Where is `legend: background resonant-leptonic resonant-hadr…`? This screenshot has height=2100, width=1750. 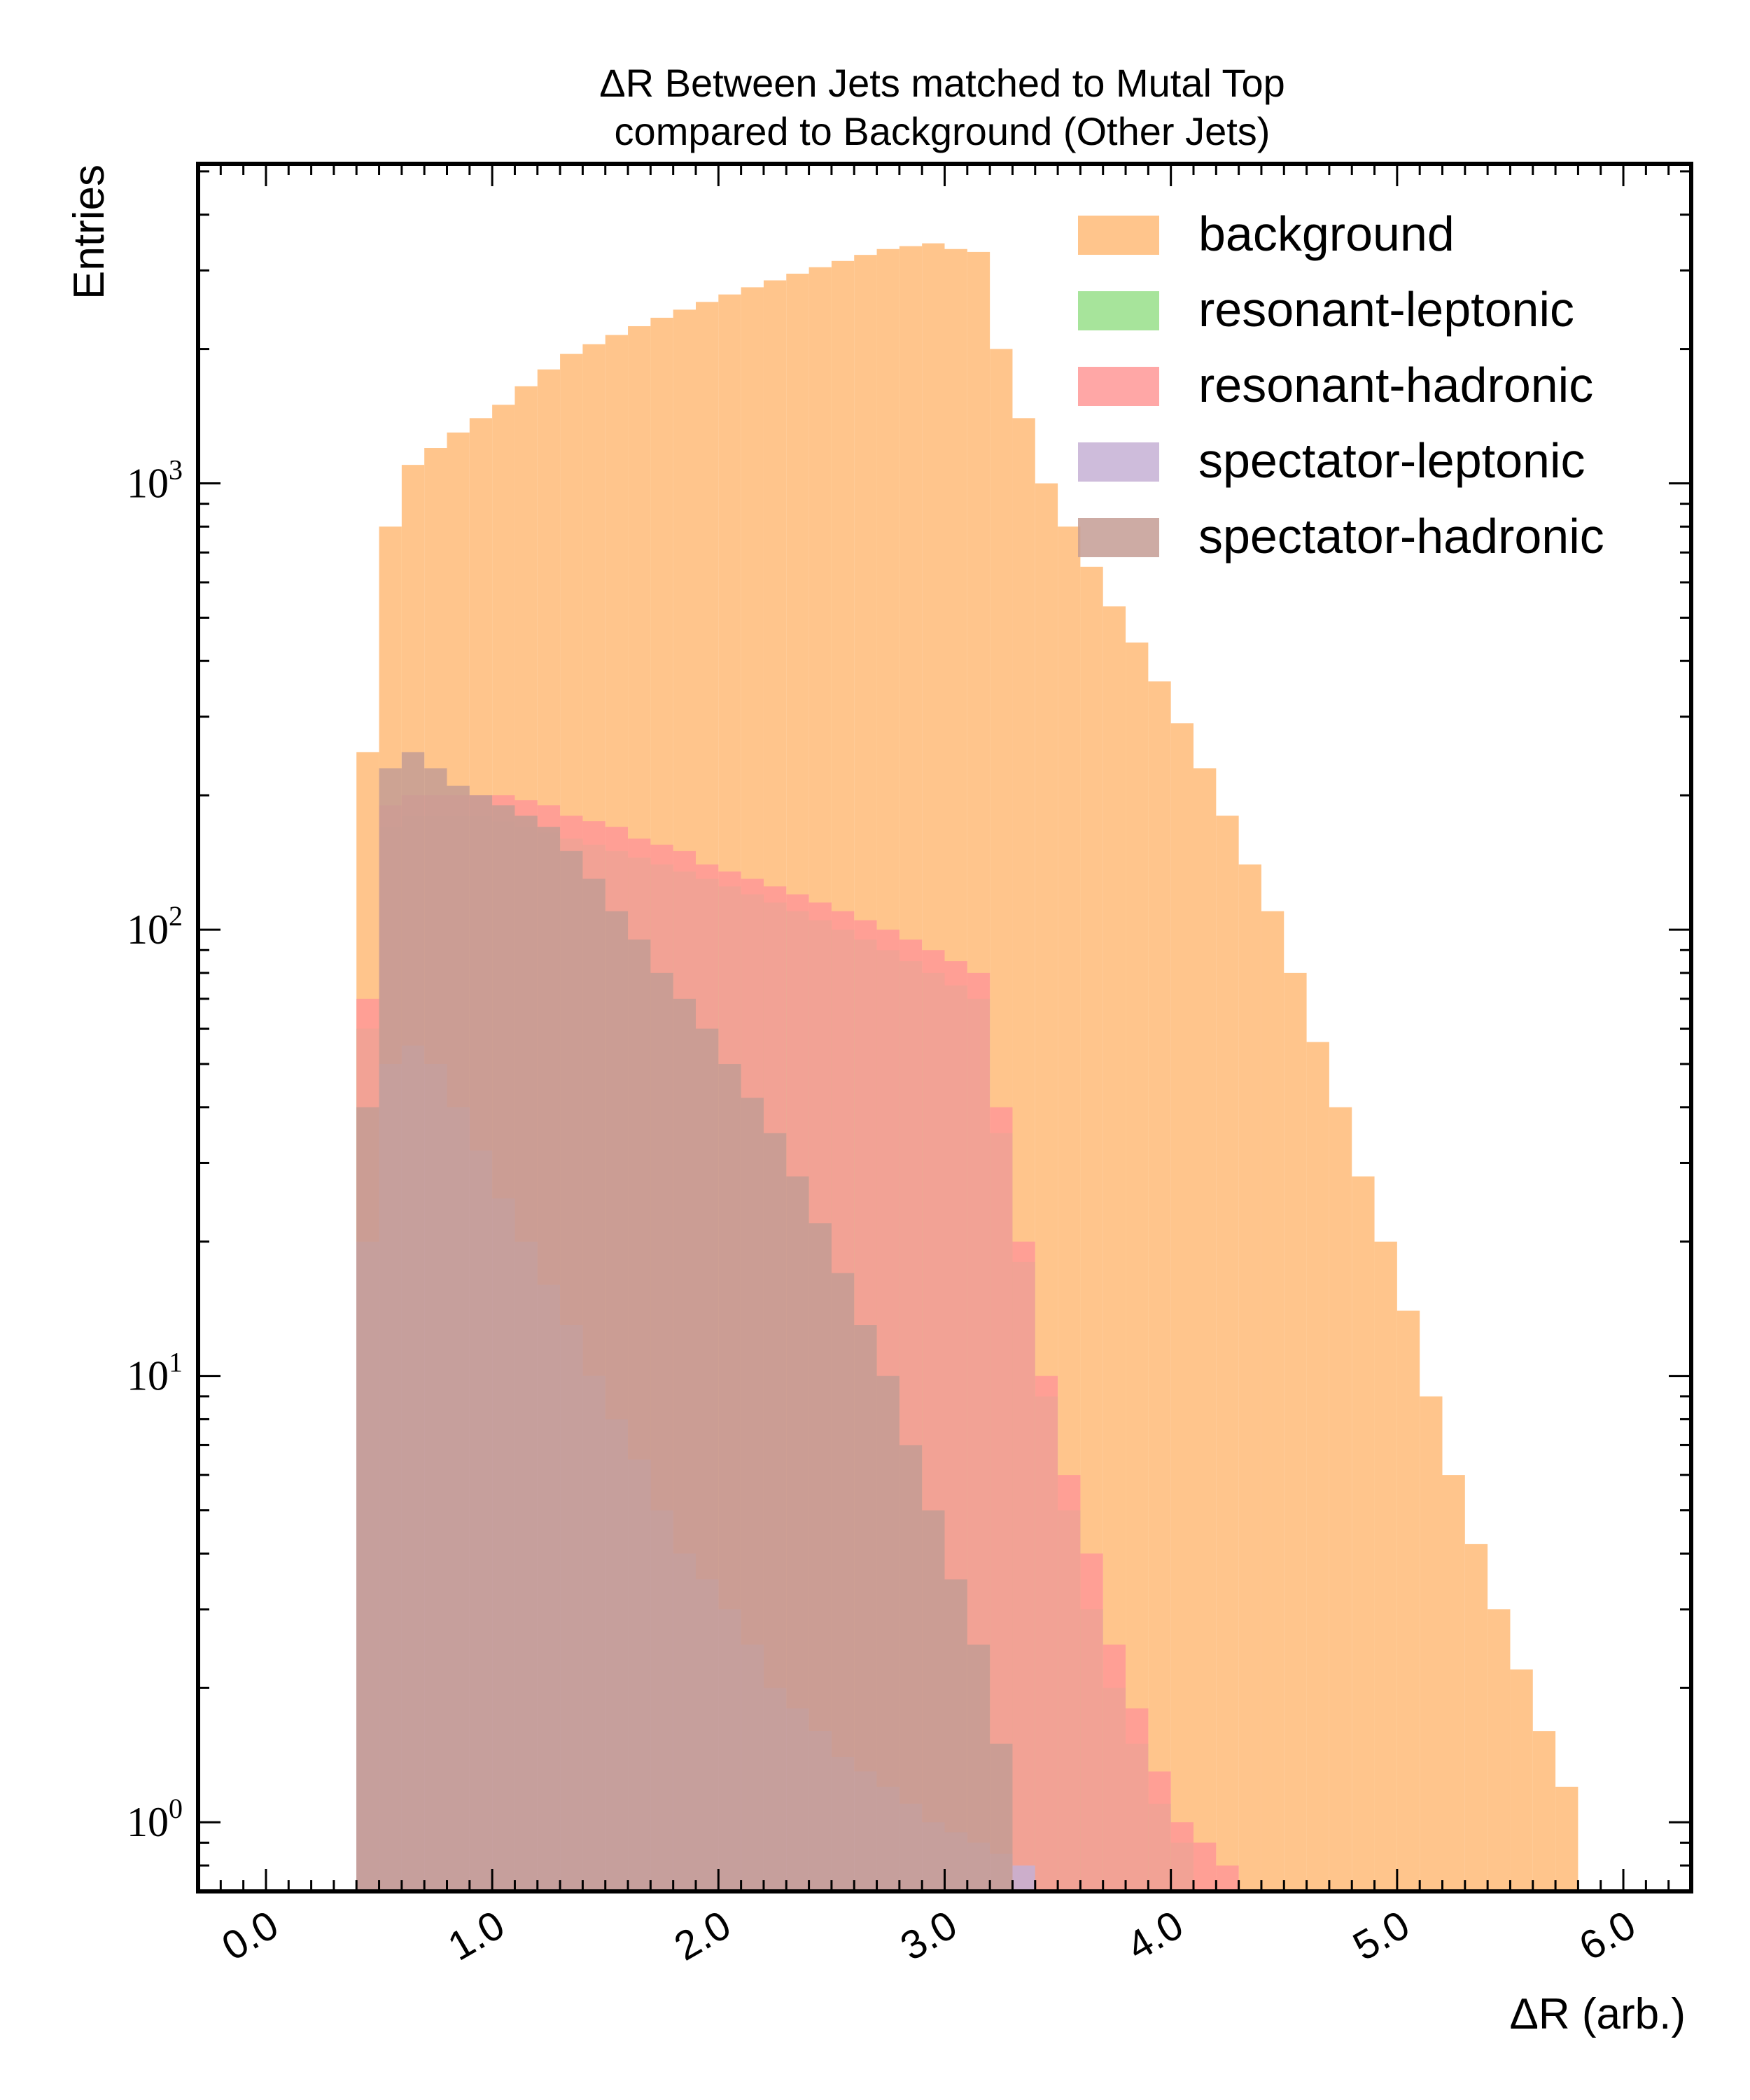
legend: background resonant-leptonic resonant-hadr… is located at coordinates (1341, 385).